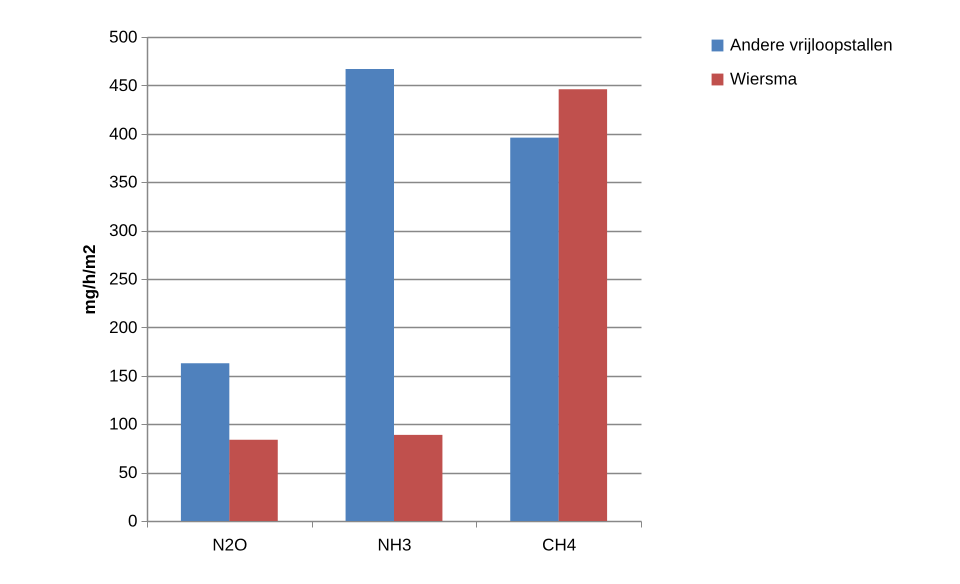 This screenshot has height=584, width=960. Describe the element at coordinates (90, 279) in the screenshot. I see `y-axis-title: mg/h/m2` at that location.